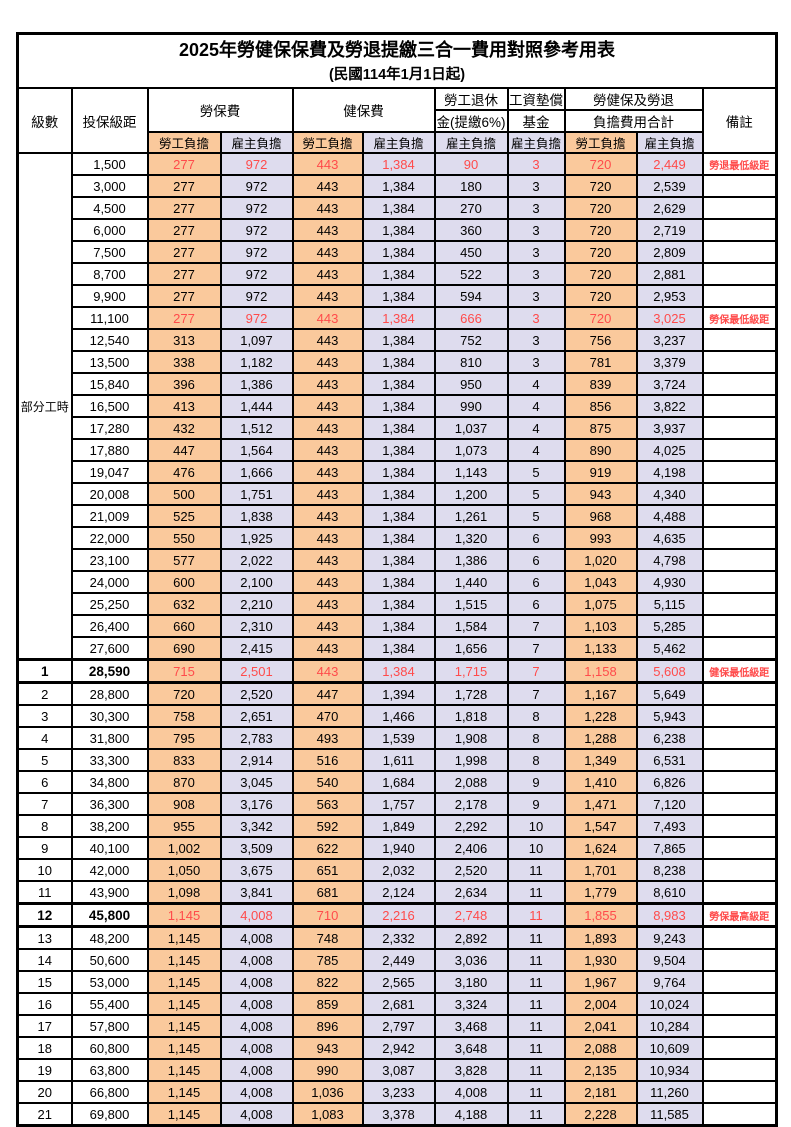  Describe the element at coordinates (256, 671) in the screenshot. I see `cell-labor-employer: 2,501` at that location.